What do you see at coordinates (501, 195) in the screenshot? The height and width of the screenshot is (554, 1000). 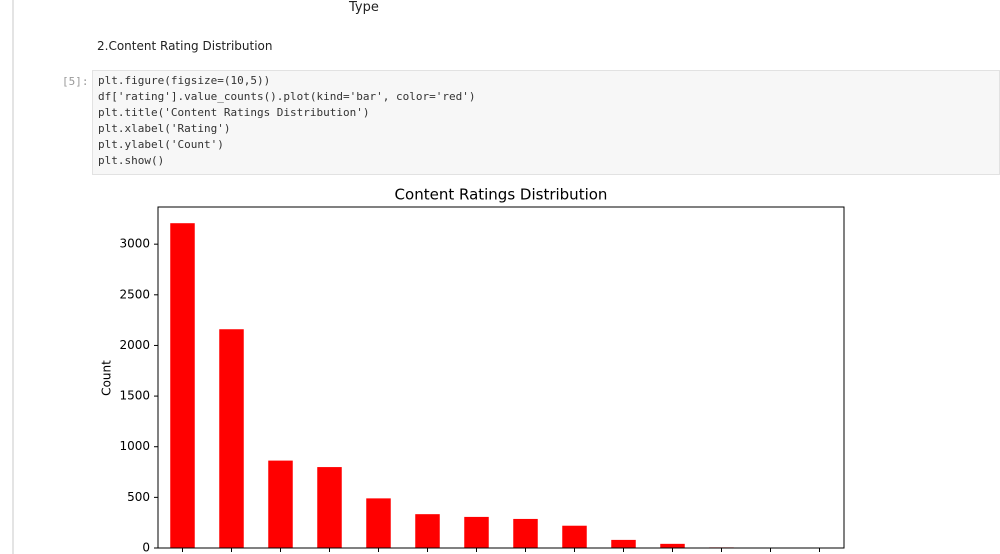 I see `chart-title: Content Ratings Distribution` at bounding box center [501, 195].